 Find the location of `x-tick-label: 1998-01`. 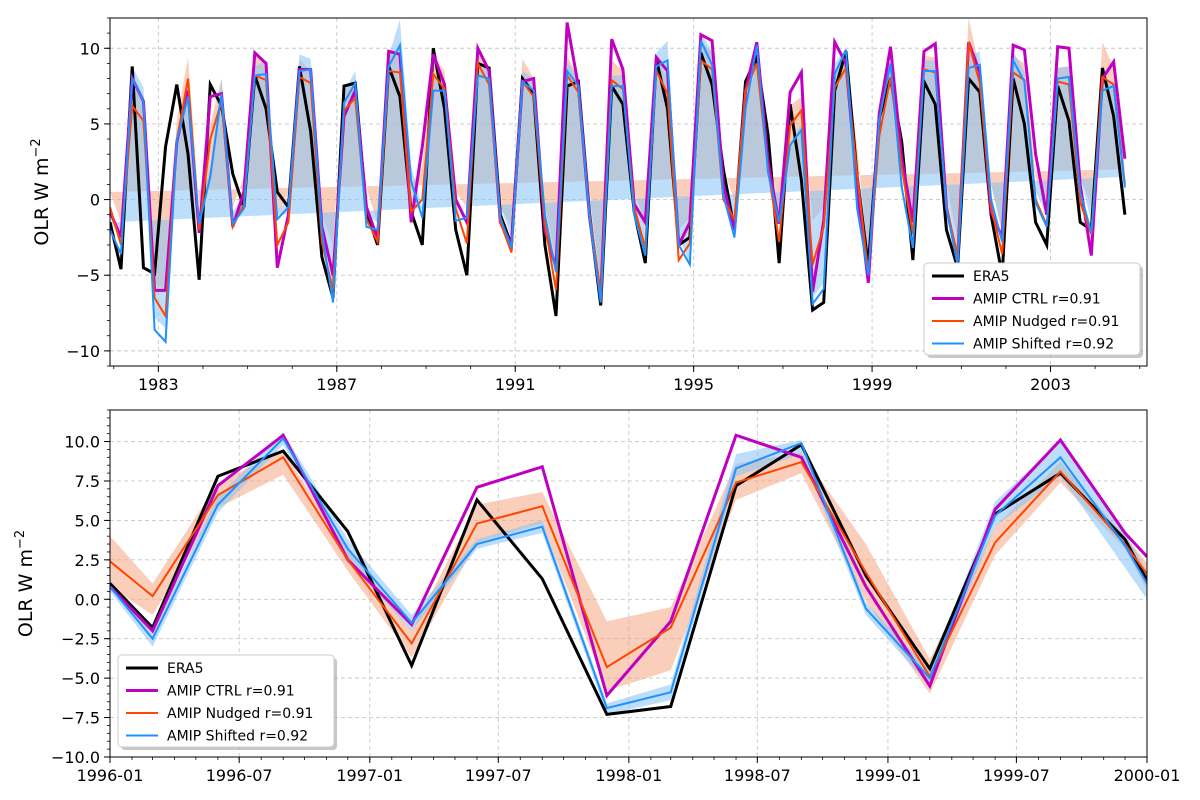

x-tick-label: 1998-01 is located at coordinates (628, 775).